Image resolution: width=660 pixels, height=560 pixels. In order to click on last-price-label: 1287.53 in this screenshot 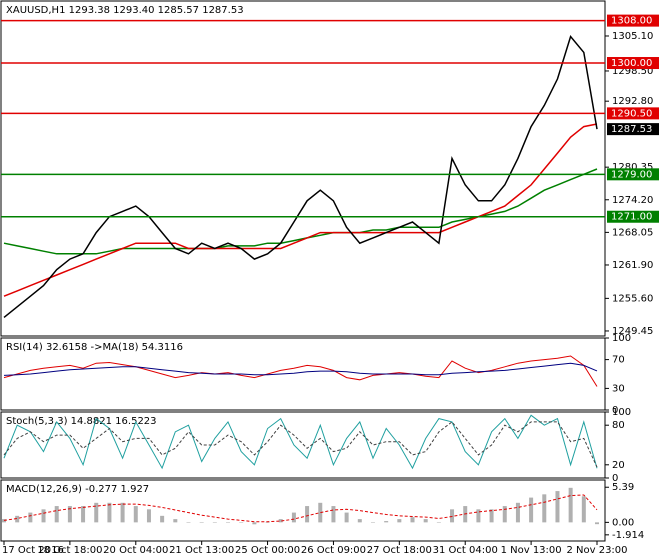, I will do `click(631, 129)`.